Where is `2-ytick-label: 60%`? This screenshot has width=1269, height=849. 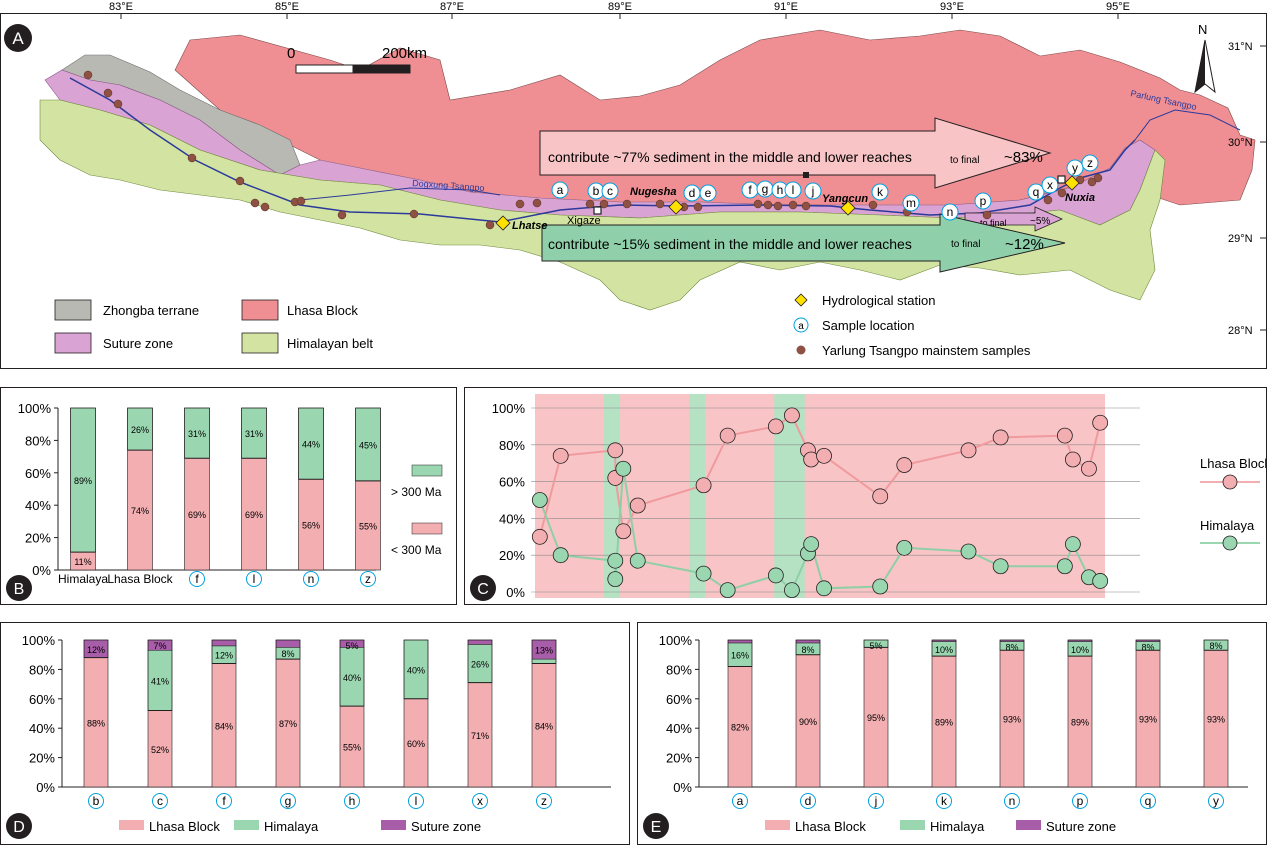 2-ytick-label: 60% is located at coordinates (42, 699).